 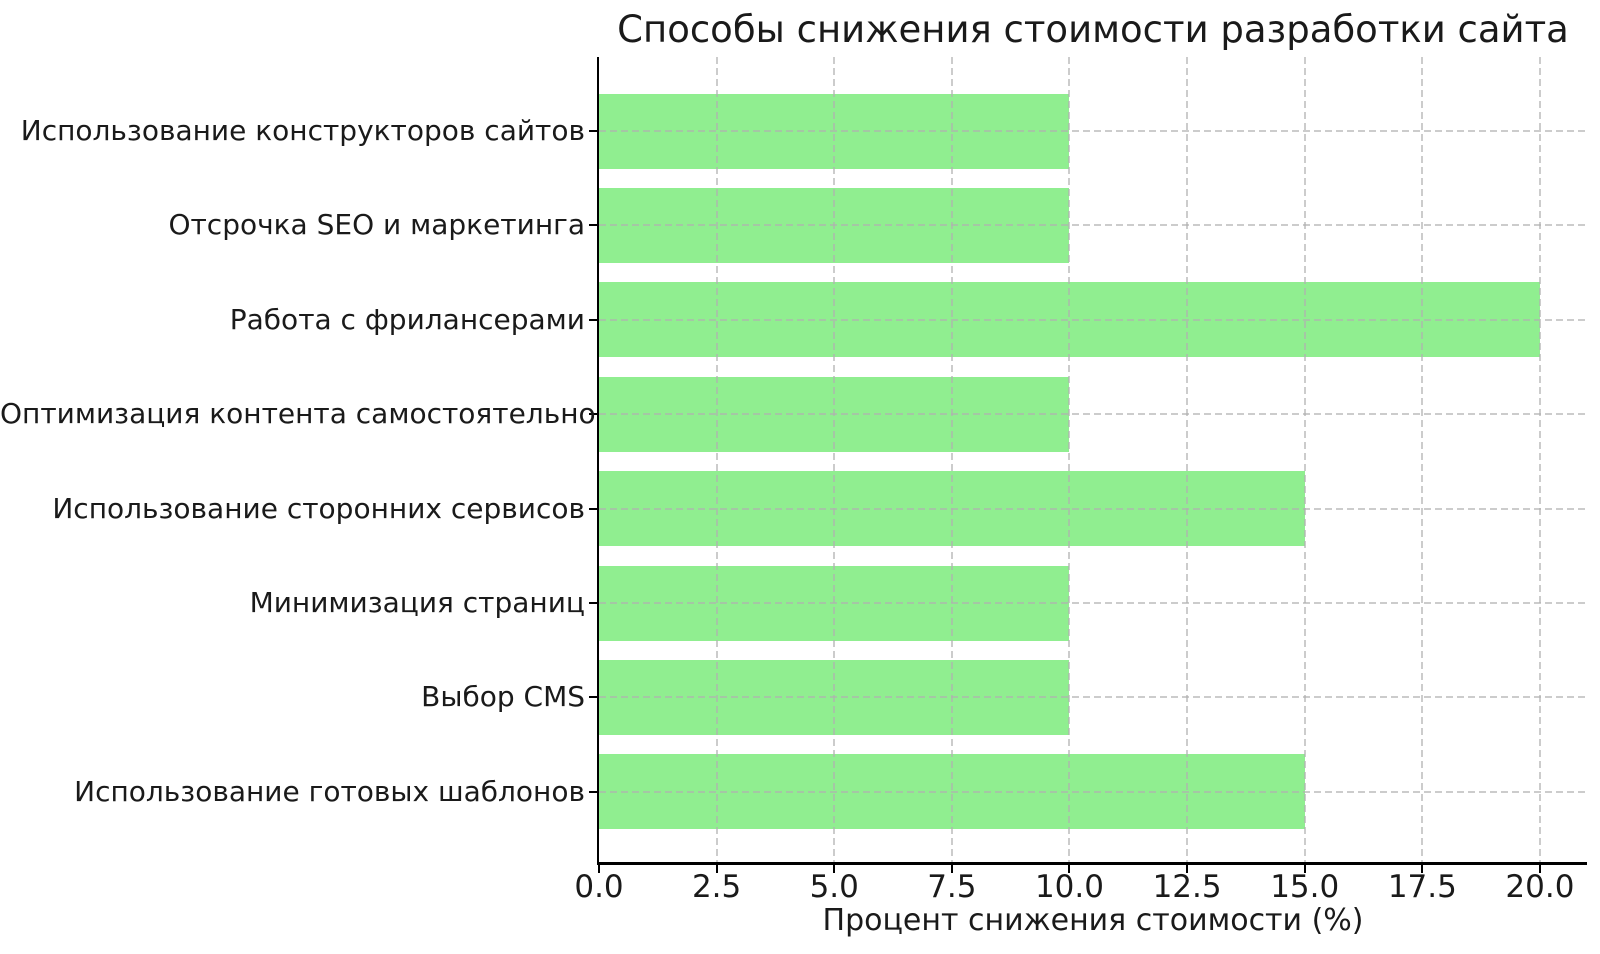 What do you see at coordinates (376, 225) in the screenshot?
I see `y-category-label: Отсрочка SEO и маркетинга` at bounding box center [376, 225].